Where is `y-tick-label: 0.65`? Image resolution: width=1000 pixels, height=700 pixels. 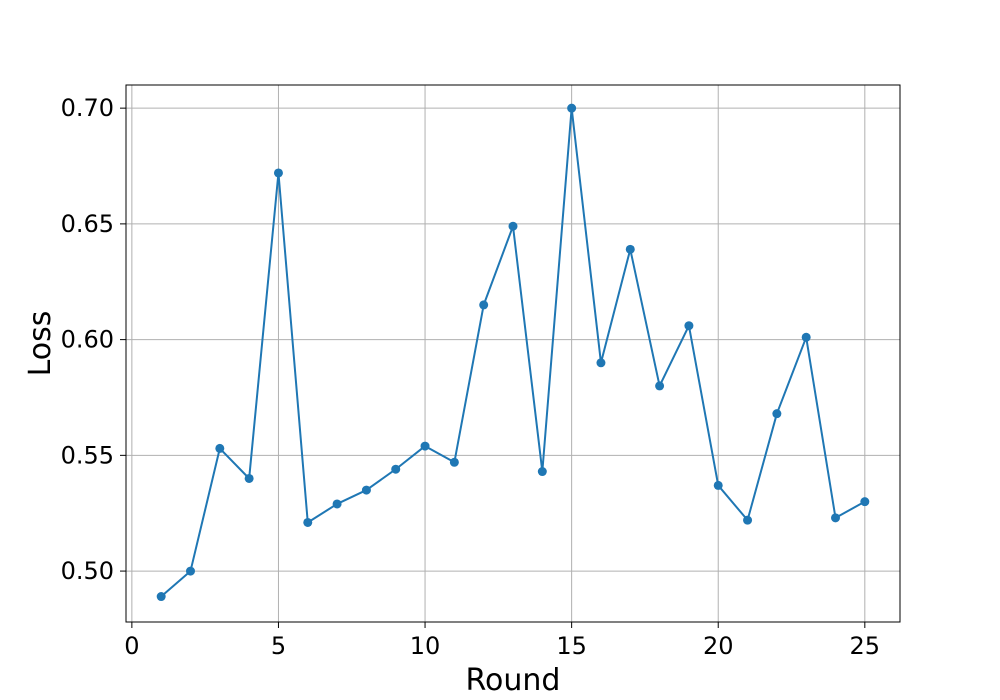 y-tick-label: 0.65 is located at coordinates (87, 224).